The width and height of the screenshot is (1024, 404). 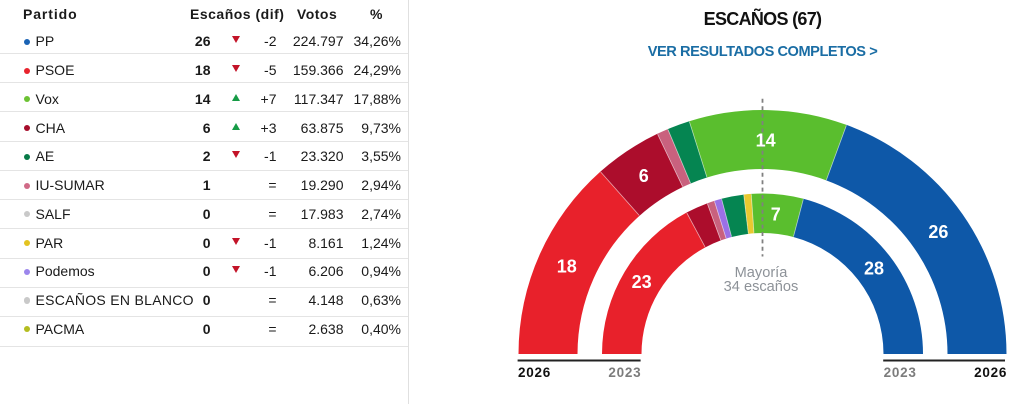 I want to click on svg-text: 26, so click(x=938, y=232).